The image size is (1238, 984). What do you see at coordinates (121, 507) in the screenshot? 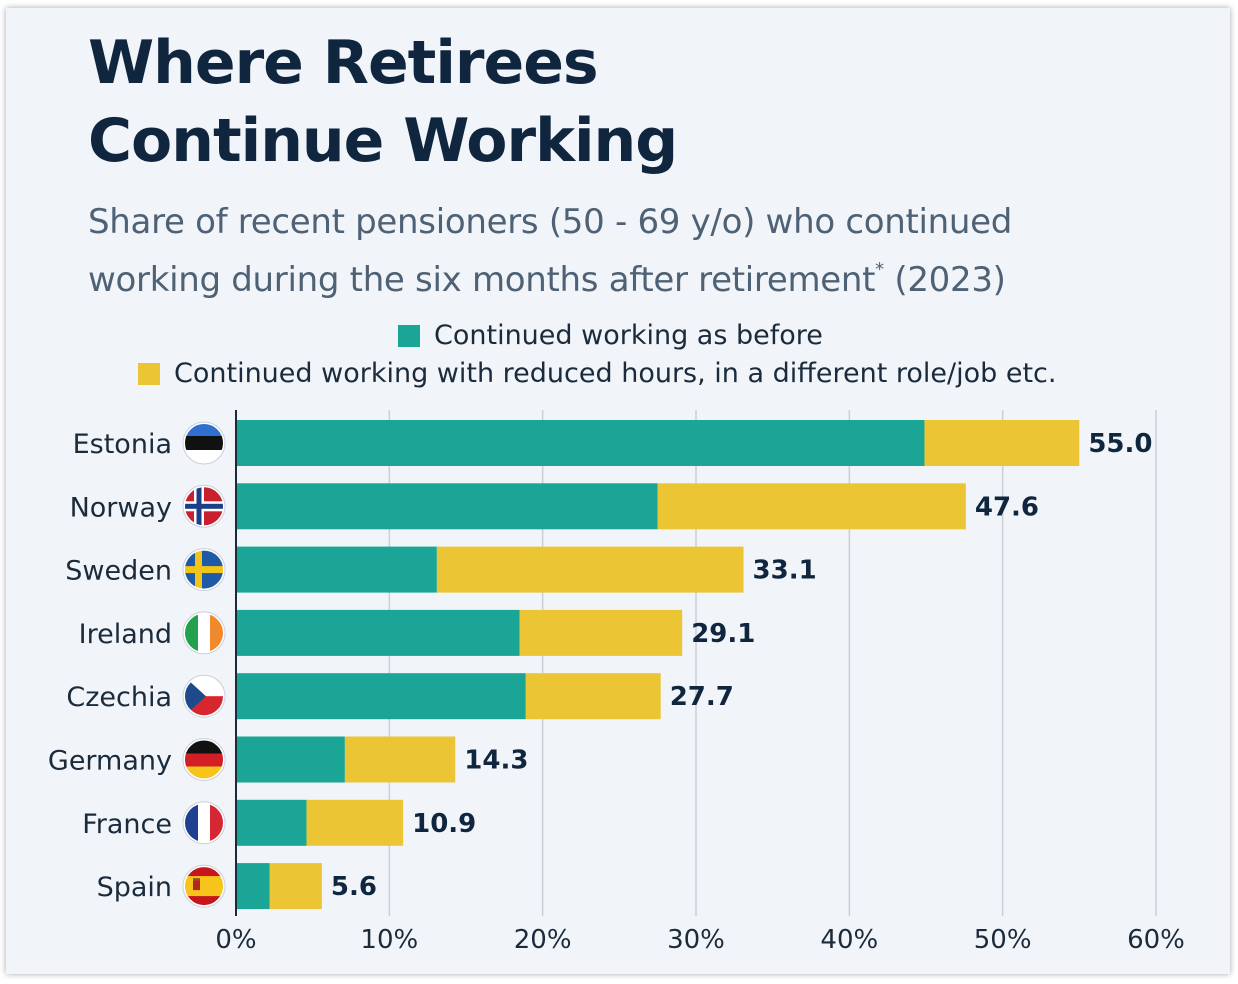
I see `category-label: Norway` at bounding box center [121, 507].